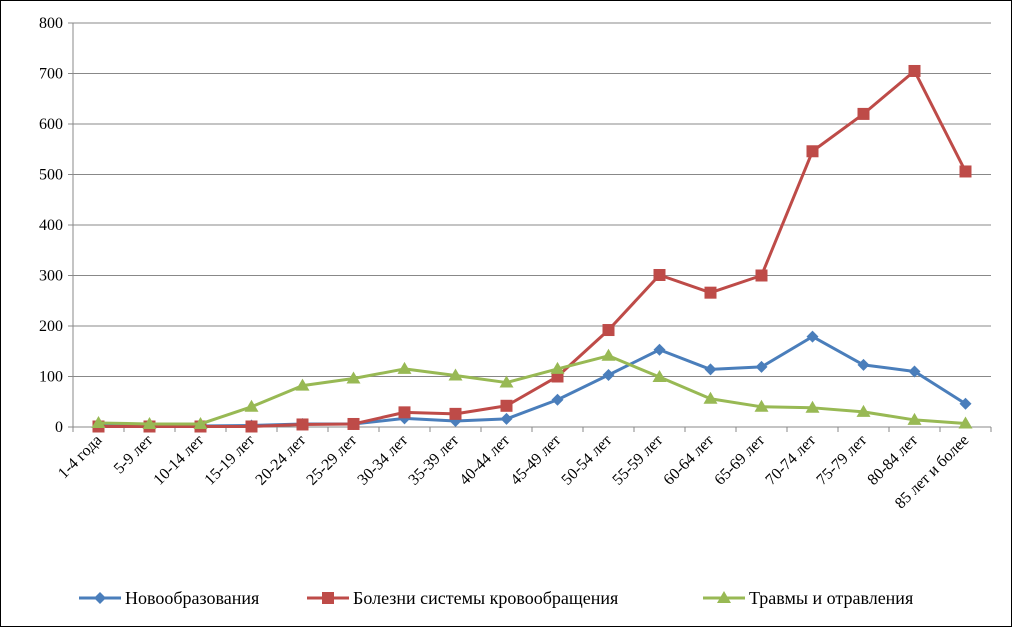 This screenshot has height=627, width=1012. Describe the element at coordinates (280, 460) in the screenshot. I see `x-tick-label: 20-24 лет` at that location.